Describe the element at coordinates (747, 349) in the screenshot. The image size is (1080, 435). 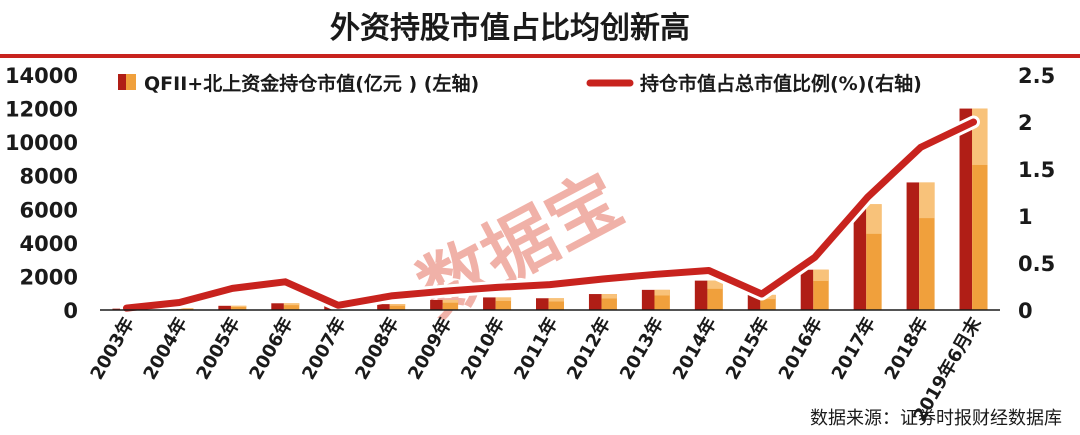
I see `x-tick-label: 2015年` at that location.